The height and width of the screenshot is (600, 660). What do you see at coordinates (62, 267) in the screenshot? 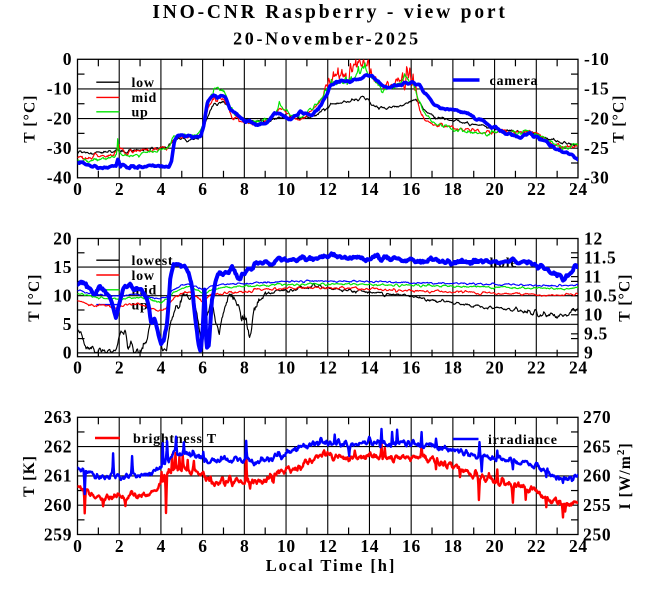
I see `svg-text: 15` at bounding box center [62, 267].